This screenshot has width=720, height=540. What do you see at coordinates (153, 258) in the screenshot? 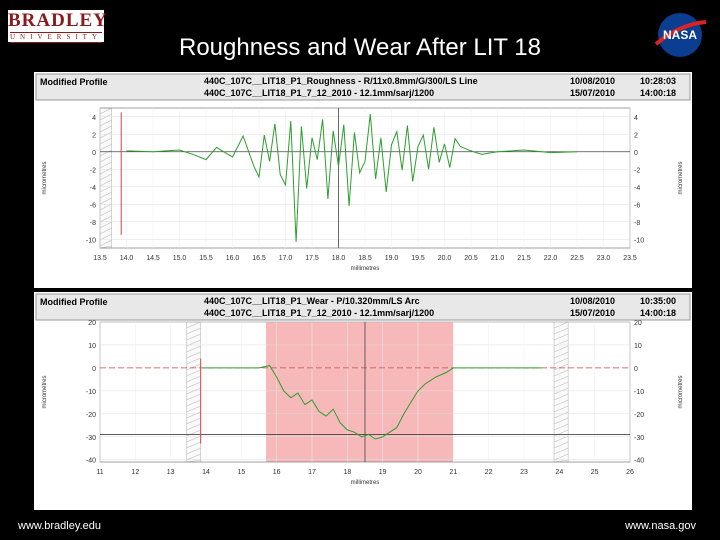
I see `x-tick-label: 14.5` at bounding box center [153, 258].